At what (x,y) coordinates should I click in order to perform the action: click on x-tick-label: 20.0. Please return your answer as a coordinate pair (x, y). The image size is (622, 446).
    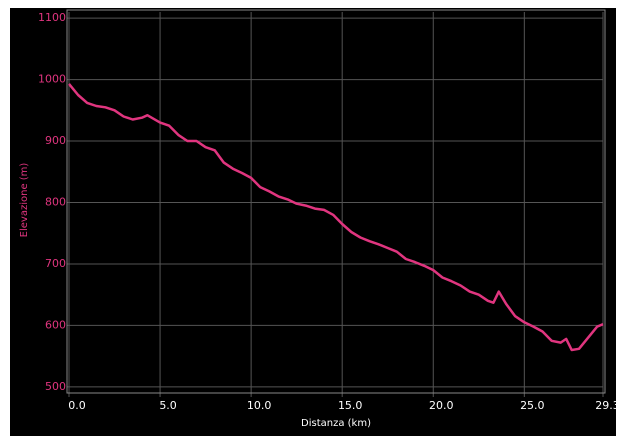
    Looking at the image, I should click on (441, 405).